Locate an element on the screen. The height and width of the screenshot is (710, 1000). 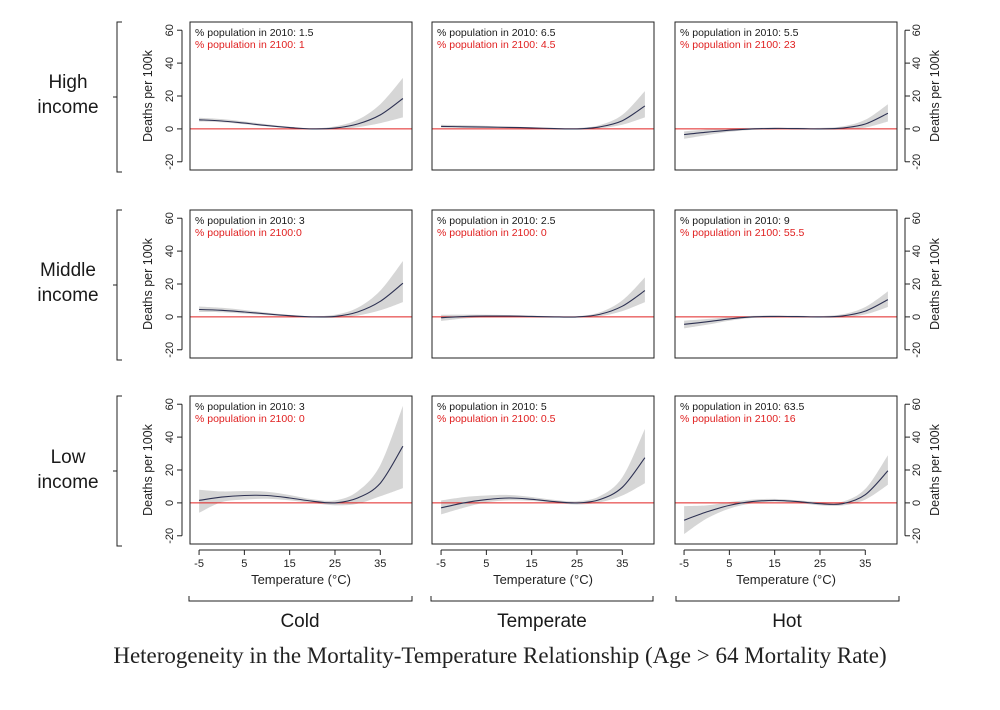
pop-2100-annotation: % population in 2100: 4.5 is located at coordinates (496, 45).